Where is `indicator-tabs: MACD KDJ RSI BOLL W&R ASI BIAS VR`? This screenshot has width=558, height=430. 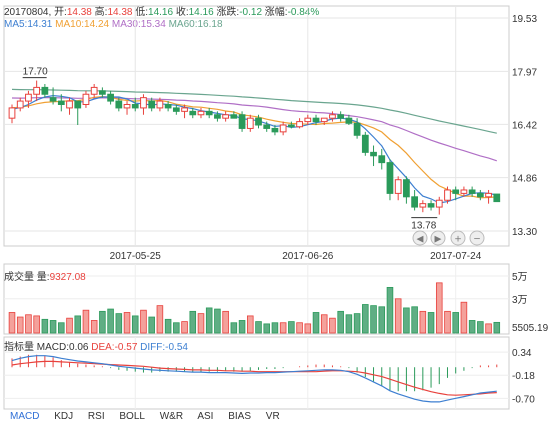 indicator-tabs: MACD KDJ RSI BOLL W&R ASI BIAS VR is located at coordinates (151, 416).